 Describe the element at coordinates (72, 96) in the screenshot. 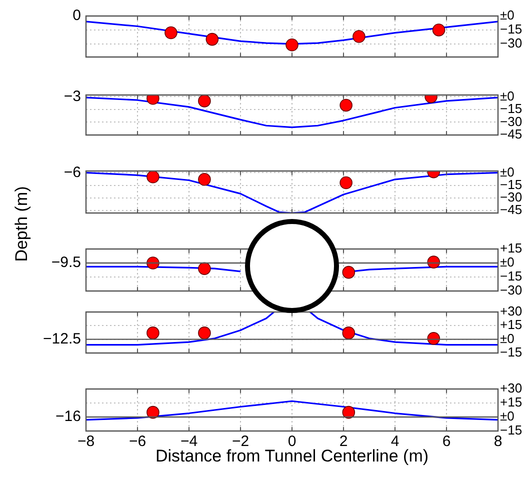

I see `text: −3` at that location.